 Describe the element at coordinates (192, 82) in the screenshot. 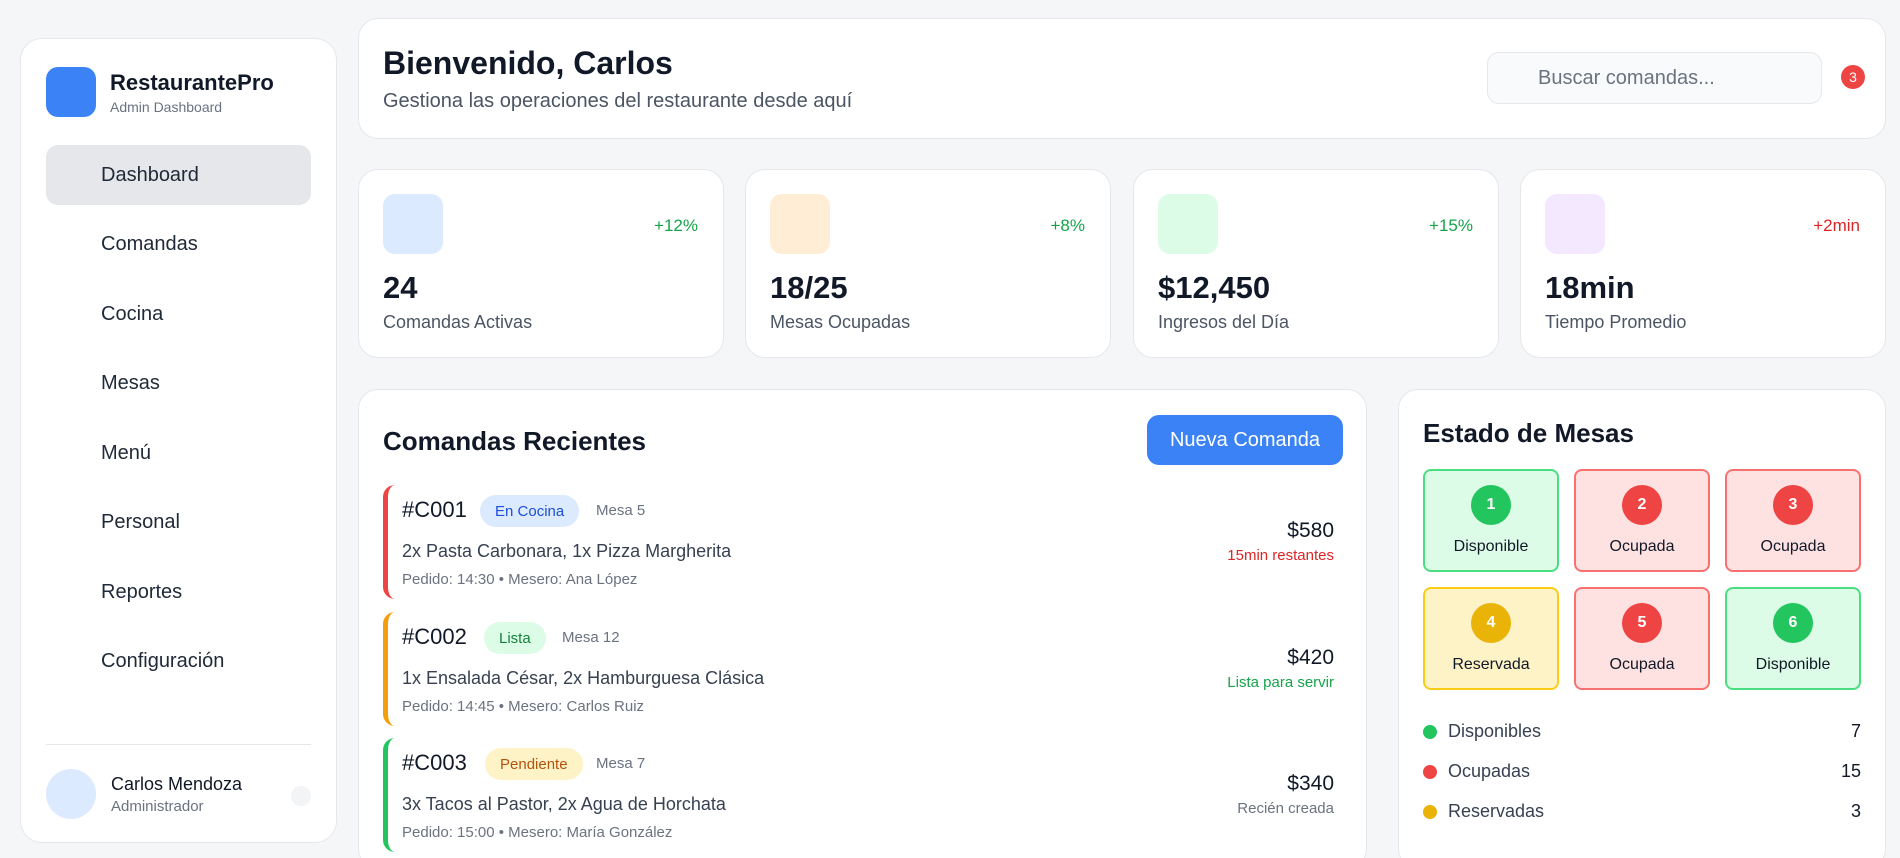

I see `brand-name: RestaurantePro` at that location.